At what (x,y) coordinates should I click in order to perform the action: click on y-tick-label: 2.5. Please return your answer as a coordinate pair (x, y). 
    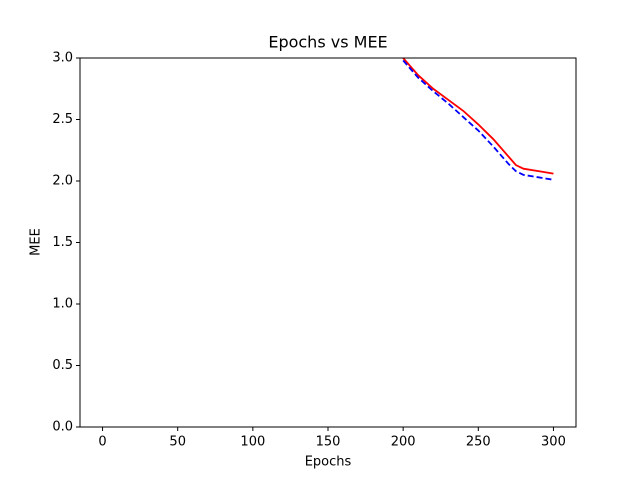
    Looking at the image, I should click on (62, 119).